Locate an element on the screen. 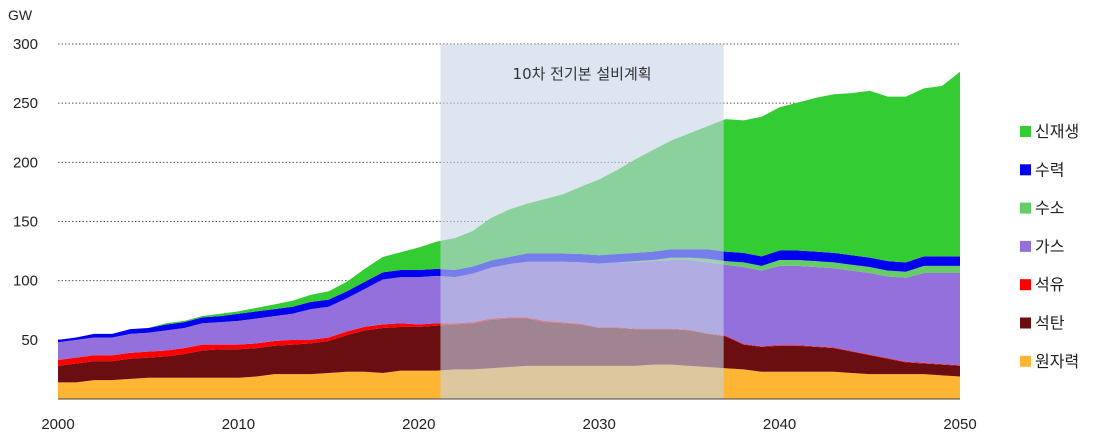 This screenshot has height=440, width=1118. x-tick-label: 2030 is located at coordinates (599, 424).